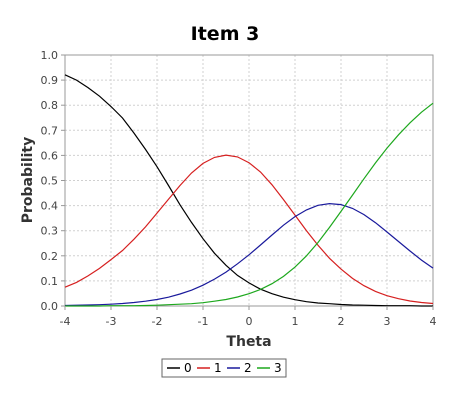 The height and width of the screenshot is (400, 450). Describe the element at coordinates (28, 180) in the screenshot. I see `y-axis-title: Probability` at that location.